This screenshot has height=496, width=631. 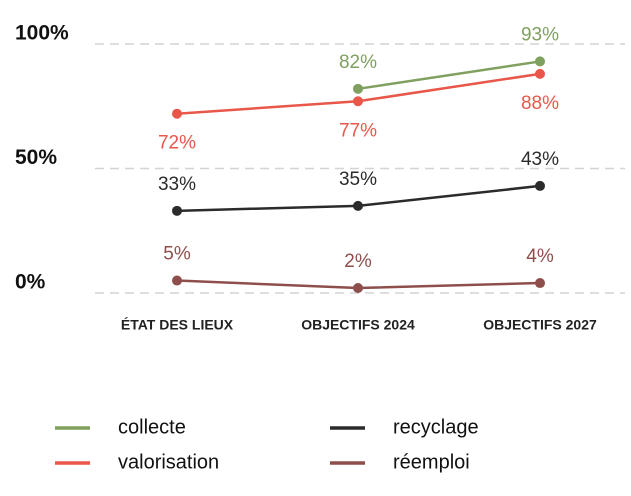 I want to click on y-tick-label: 100%, so click(x=42, y=33).